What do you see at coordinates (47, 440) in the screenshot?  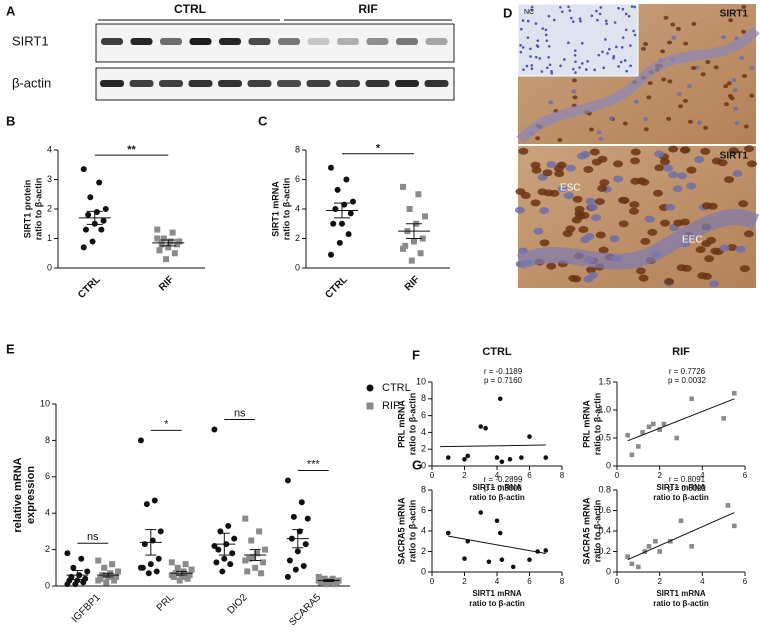 I see `y-tick-label: 8` at bounding box center [47, 440].